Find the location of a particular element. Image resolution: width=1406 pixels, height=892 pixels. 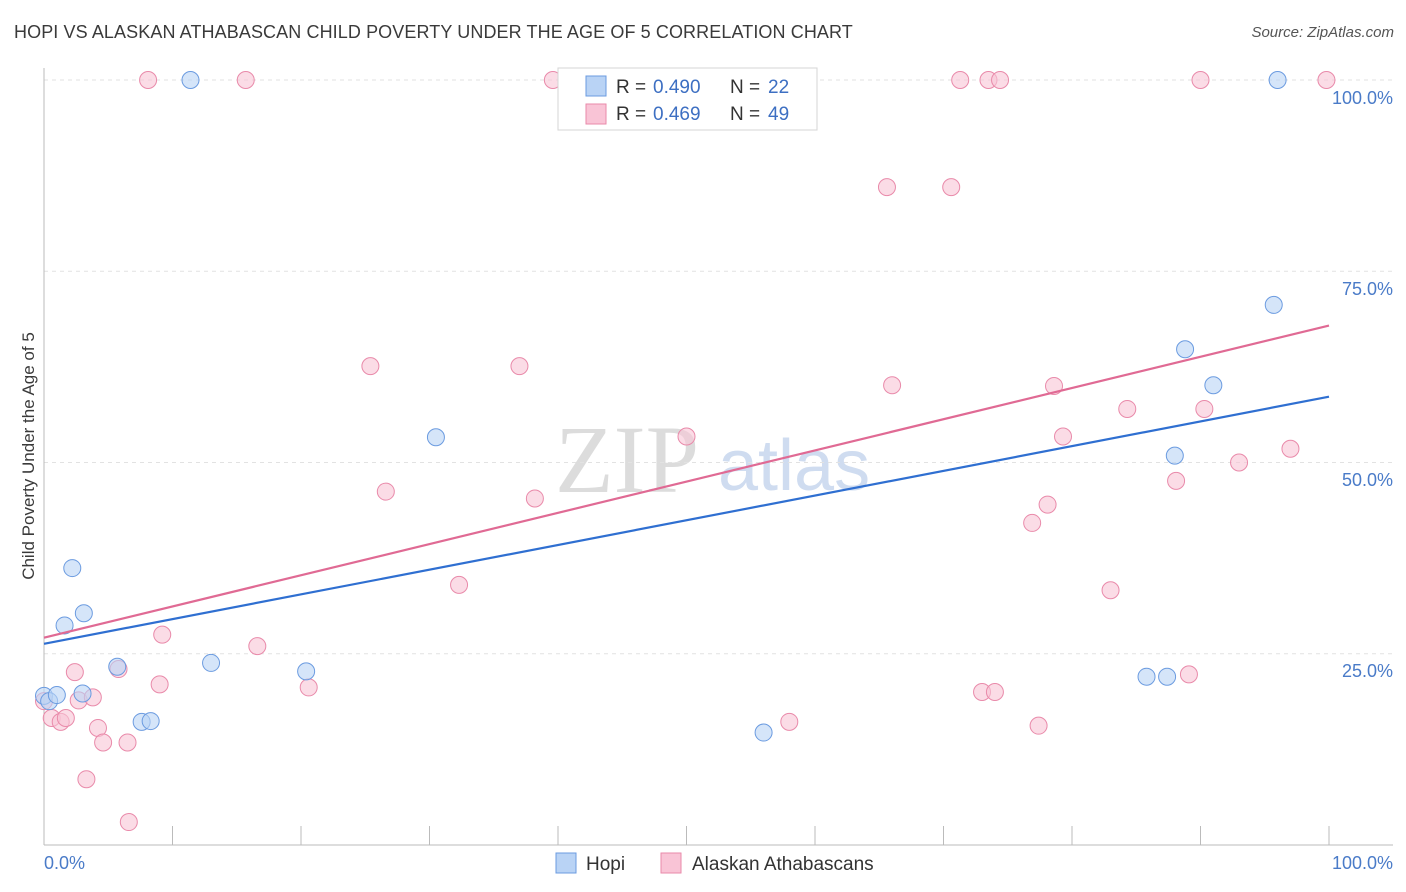

legend-athabascan-swatch is located at coordinates (671, 863).